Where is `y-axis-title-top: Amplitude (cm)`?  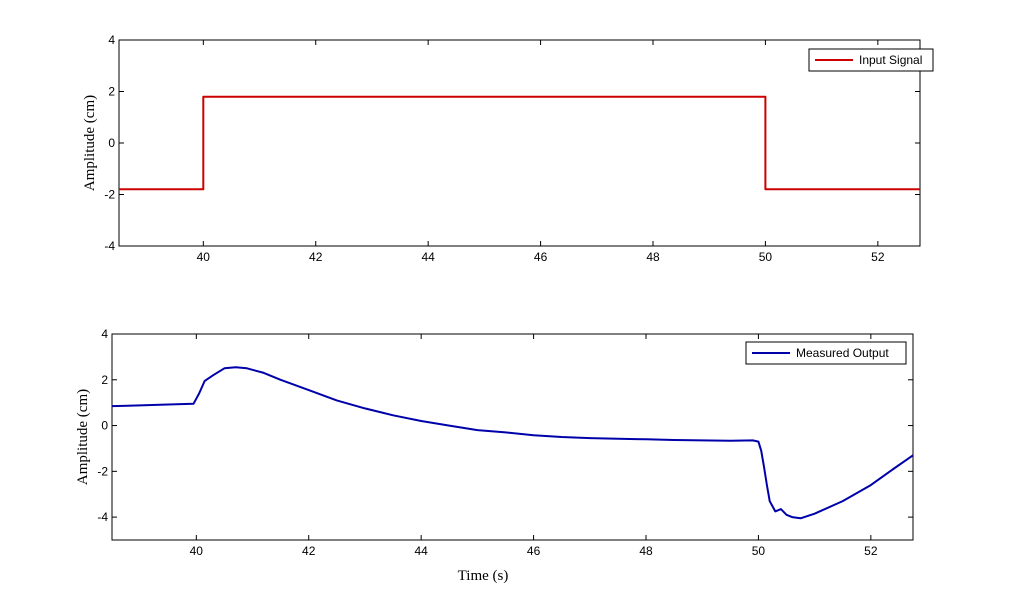 y-axis-title-top: Amplitude (cm) is located at coordinates (90, 143).